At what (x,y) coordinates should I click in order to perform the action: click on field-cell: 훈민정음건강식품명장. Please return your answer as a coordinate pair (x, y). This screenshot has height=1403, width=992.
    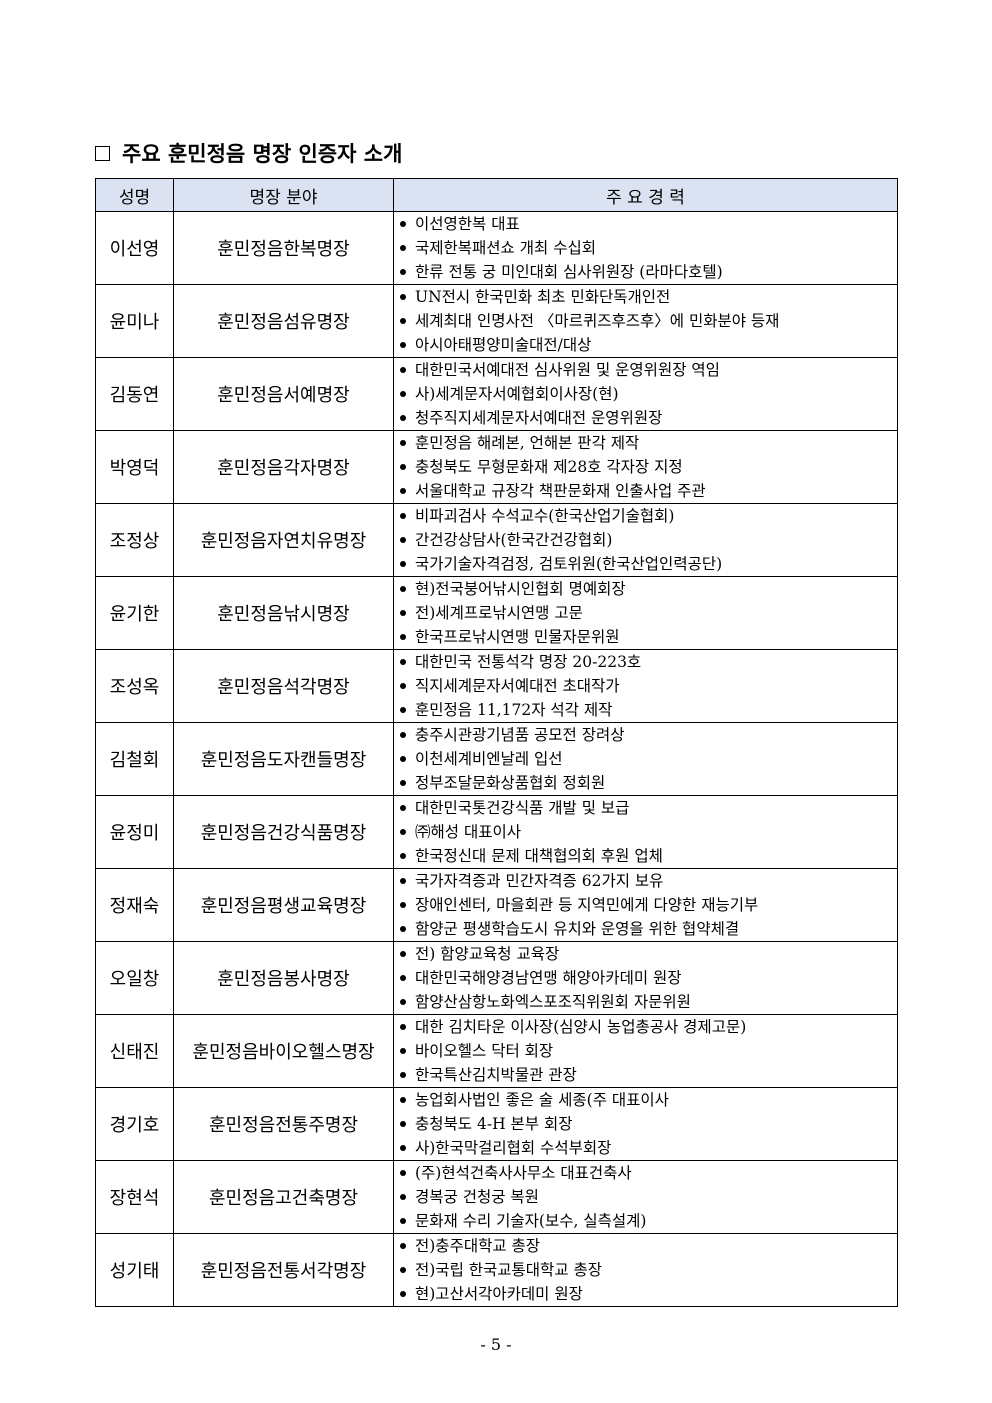
    Looking at the image, I should click on (283, 832).